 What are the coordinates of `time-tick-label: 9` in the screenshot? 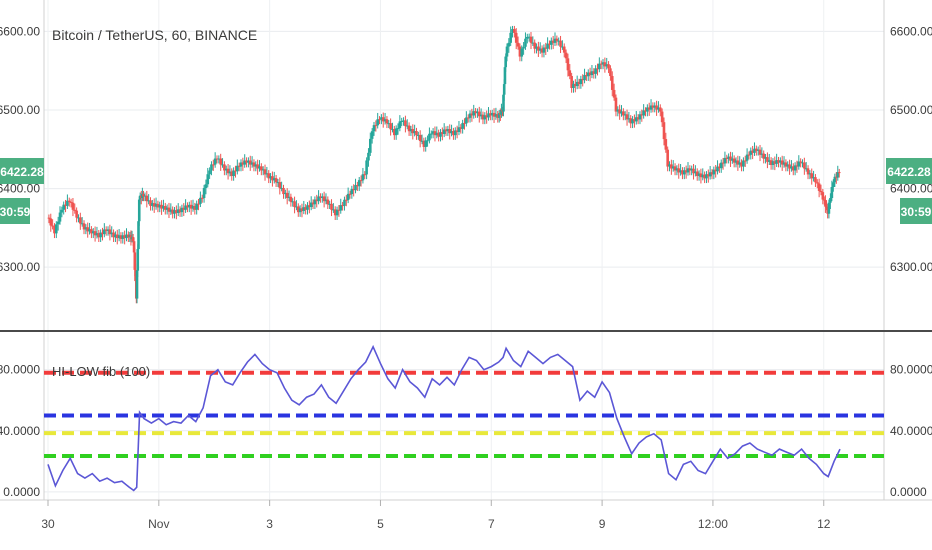 It's located at (602, 524).